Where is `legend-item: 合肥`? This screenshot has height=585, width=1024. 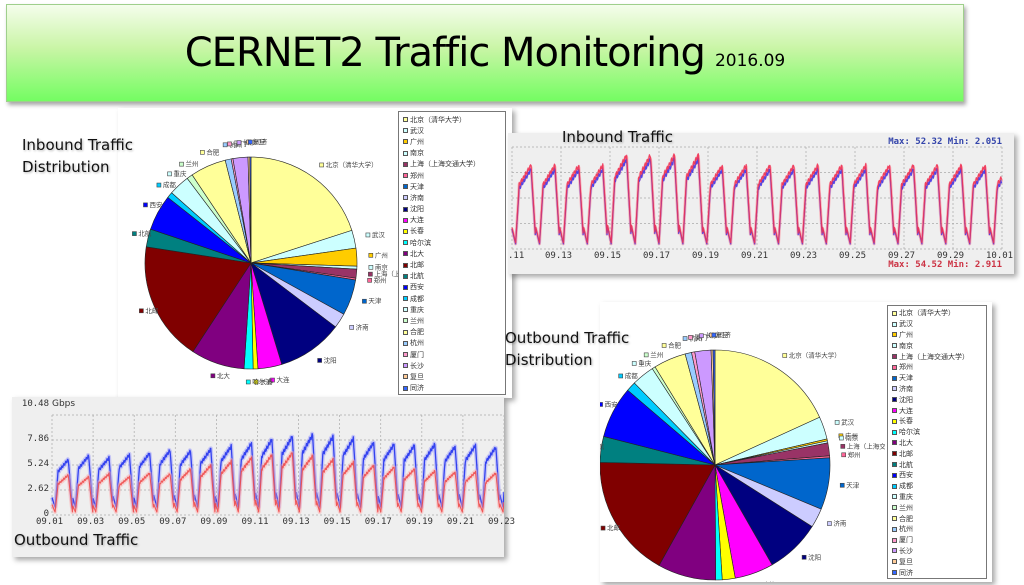 legend-item: 合肥 is located at coordinates (452, 332).